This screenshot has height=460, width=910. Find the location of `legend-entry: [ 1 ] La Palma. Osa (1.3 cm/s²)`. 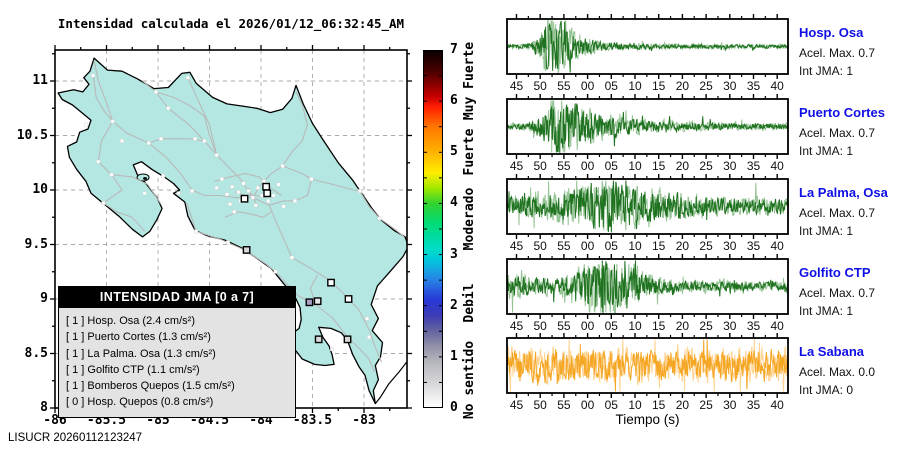

legend-entry: [ 1 ] La Palma. Osa (1.3 cm/s²) is located at coordinates (141, 353).